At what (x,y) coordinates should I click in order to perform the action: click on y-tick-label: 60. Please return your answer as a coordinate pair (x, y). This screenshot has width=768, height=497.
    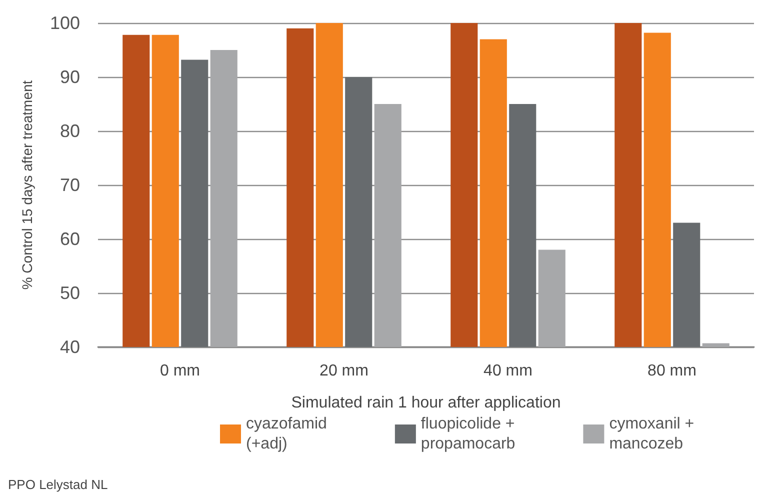
    Looking at the image, I should click on (70, 239).